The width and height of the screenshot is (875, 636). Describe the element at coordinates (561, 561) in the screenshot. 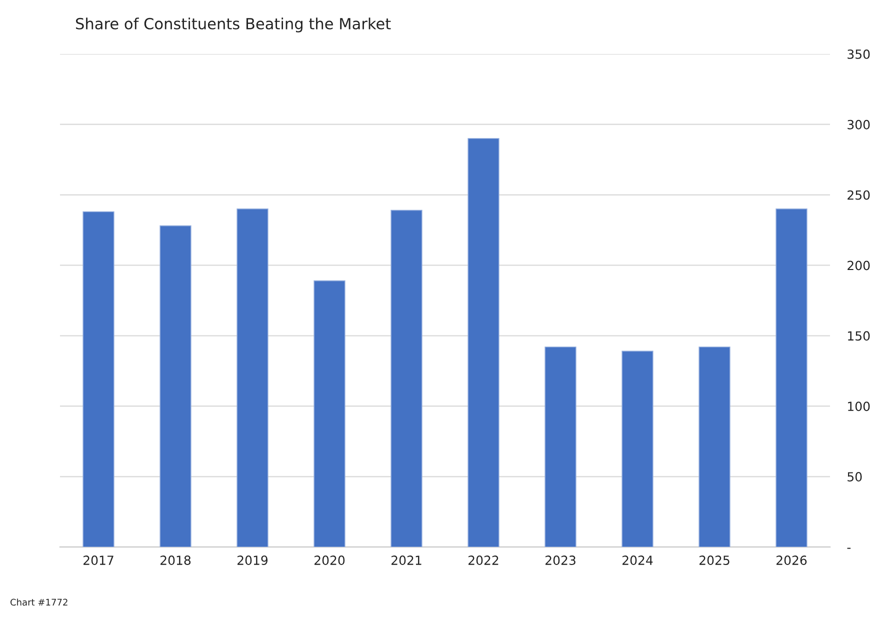

I see `x-tick-label: 2023` at that location.